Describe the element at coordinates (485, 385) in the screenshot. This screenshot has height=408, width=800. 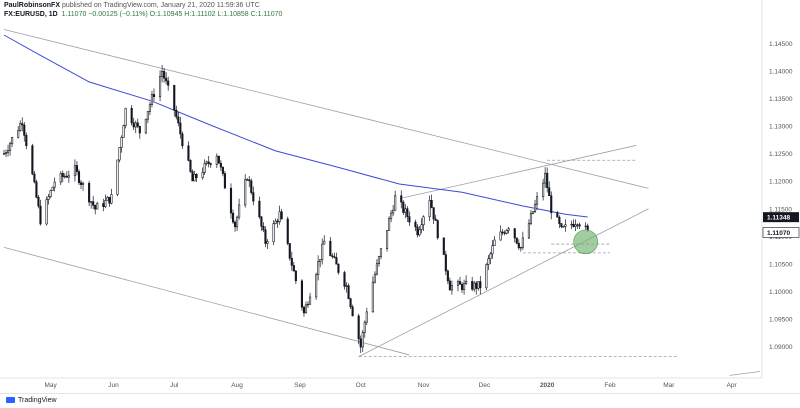
I see `time-tick-7: Dec` at that location.